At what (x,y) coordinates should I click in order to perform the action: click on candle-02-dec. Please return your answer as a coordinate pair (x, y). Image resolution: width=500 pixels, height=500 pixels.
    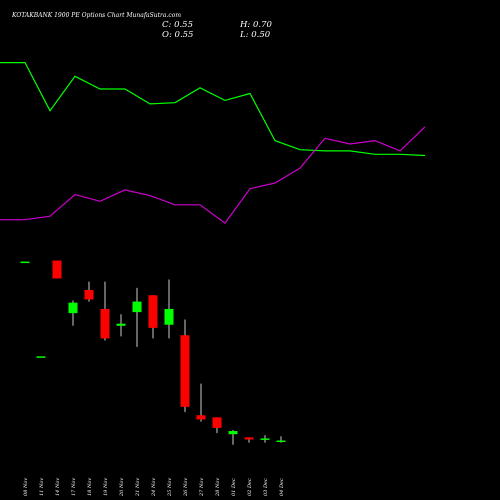
    Looking at the image, I should click on (249, 440).